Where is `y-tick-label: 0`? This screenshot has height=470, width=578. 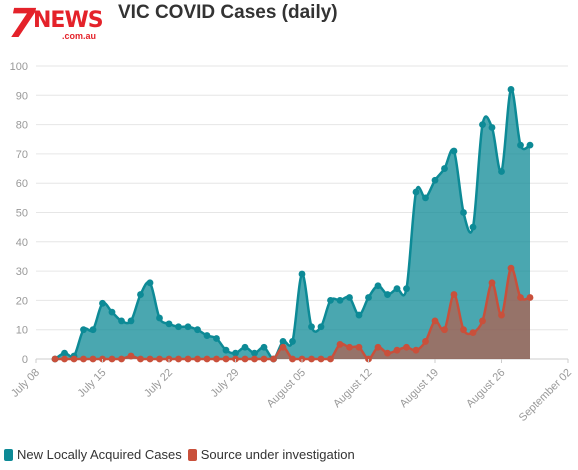
y-tick-label: 0 is located at coordinates (25, 360).